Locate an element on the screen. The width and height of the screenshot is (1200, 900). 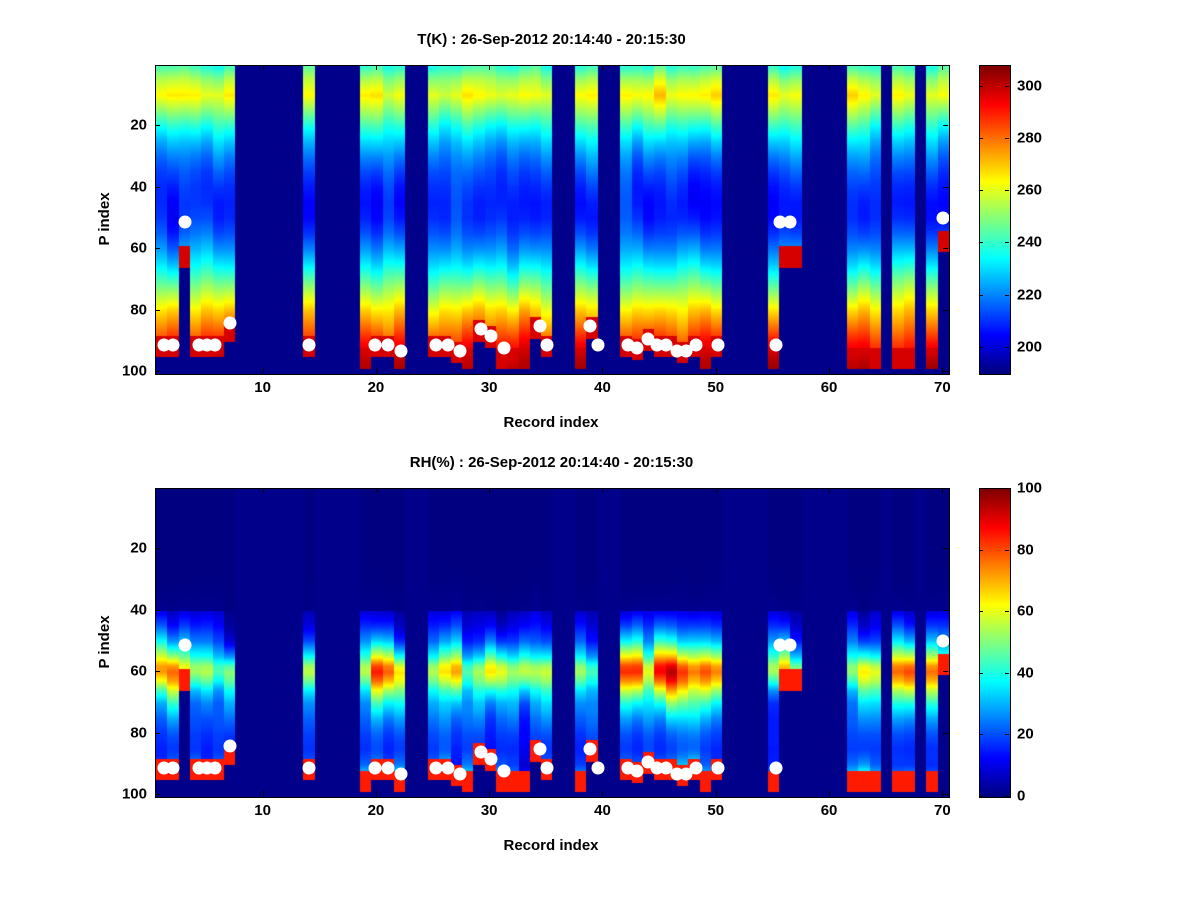
colorbar-relative-humidity is located at coordinates (995, 643).